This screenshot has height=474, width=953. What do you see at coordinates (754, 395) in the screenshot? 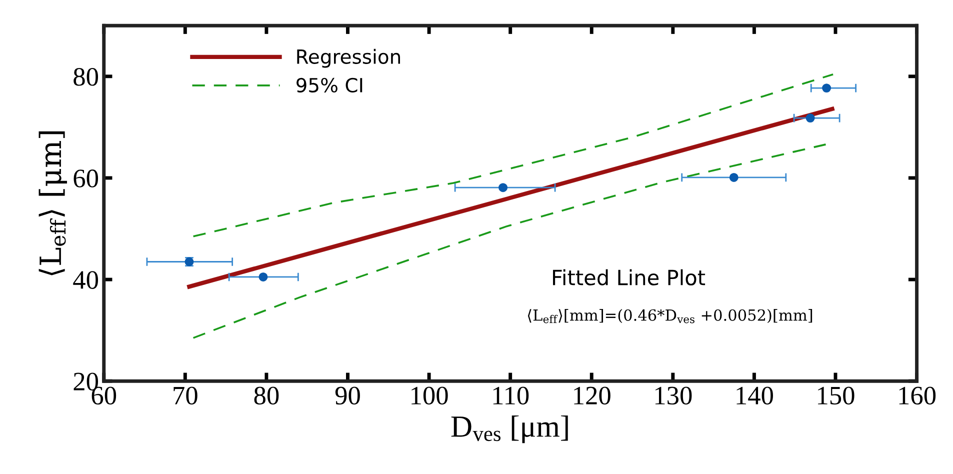
I see `x-tick-label: 140` at bounding box center [754, 395].